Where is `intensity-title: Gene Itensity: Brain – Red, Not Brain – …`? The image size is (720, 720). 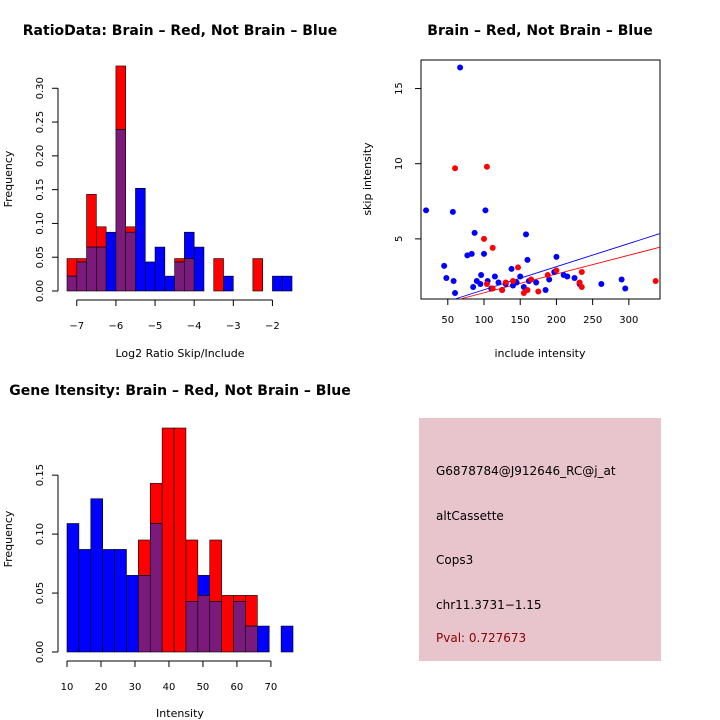
intensity-title: Gene Itensity: Brain – Red, Not Brain – … is located at coordinates (180, 391).